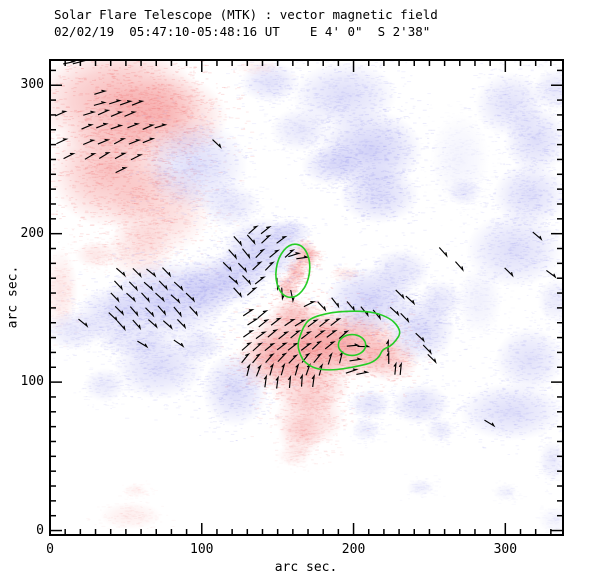 This screenshot has width=612, height=585. I want to click on y-axis-title: arc sec., so click(13, 297).